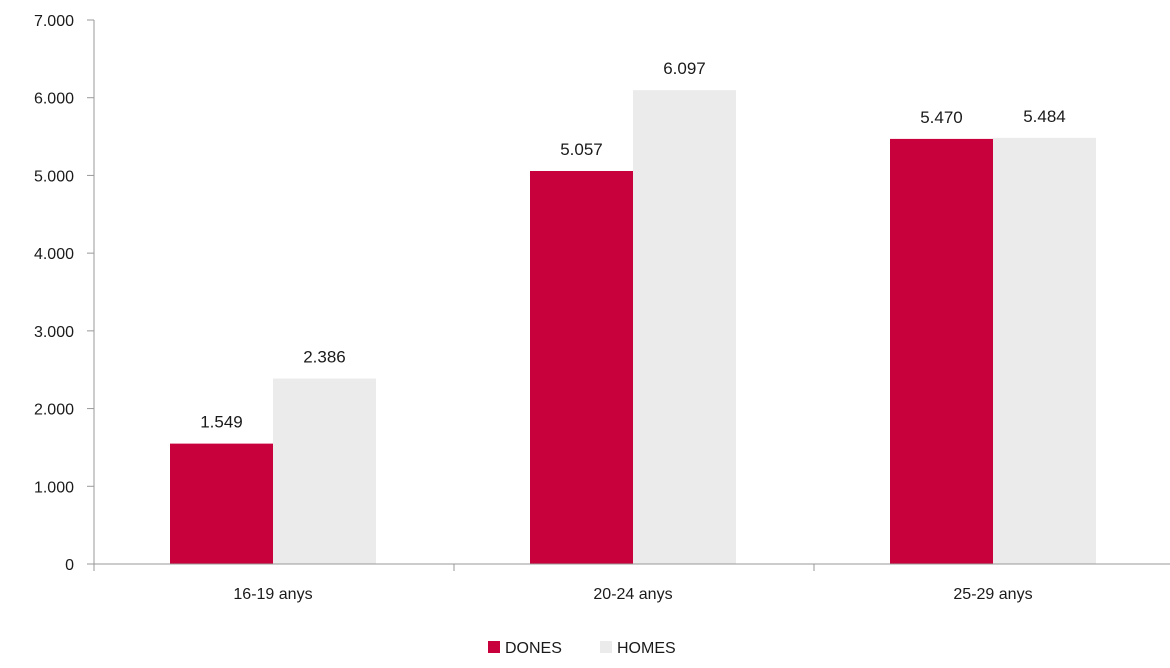 The image size is (1170, 668). I want to click on data-label: 1.549, so click(221, 422).